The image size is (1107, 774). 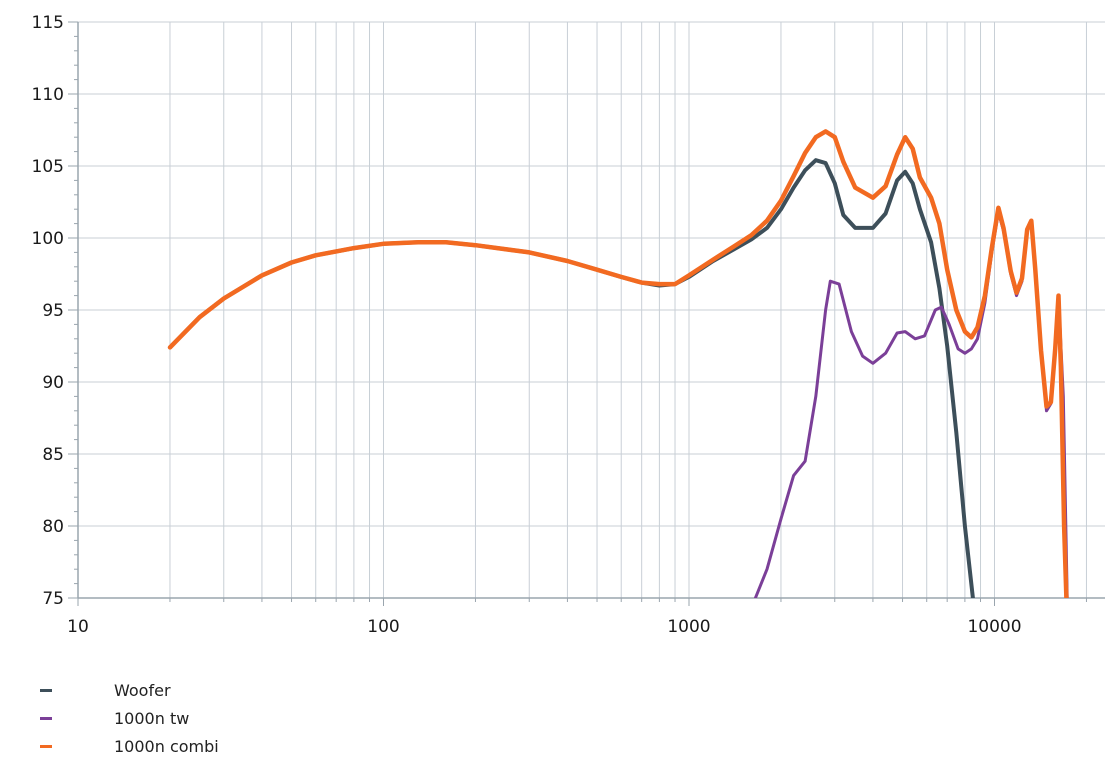 I want to click on y-tick-label: 90, so click(x=53, y=383).